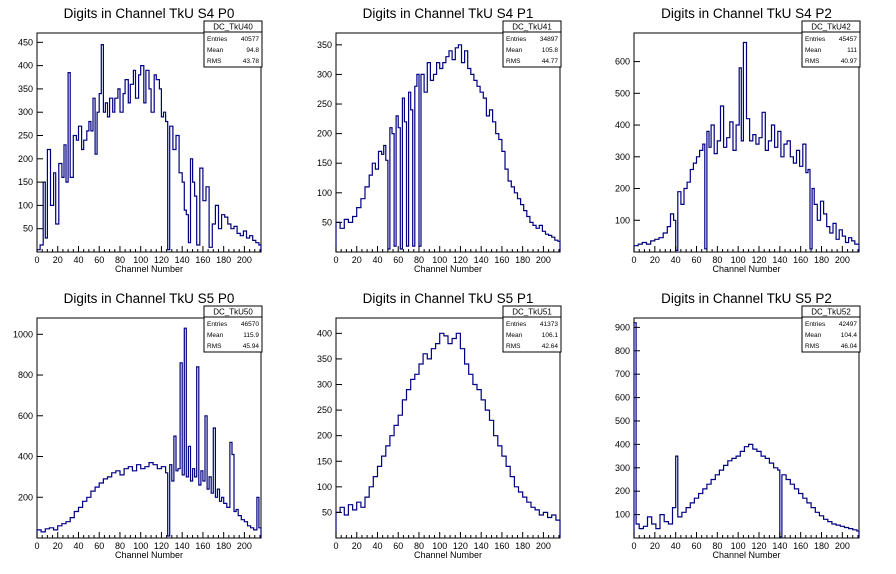 The width and height of the screenshot is (896, 574). I want to click on x-tick-label: 200, so click(842, 260).